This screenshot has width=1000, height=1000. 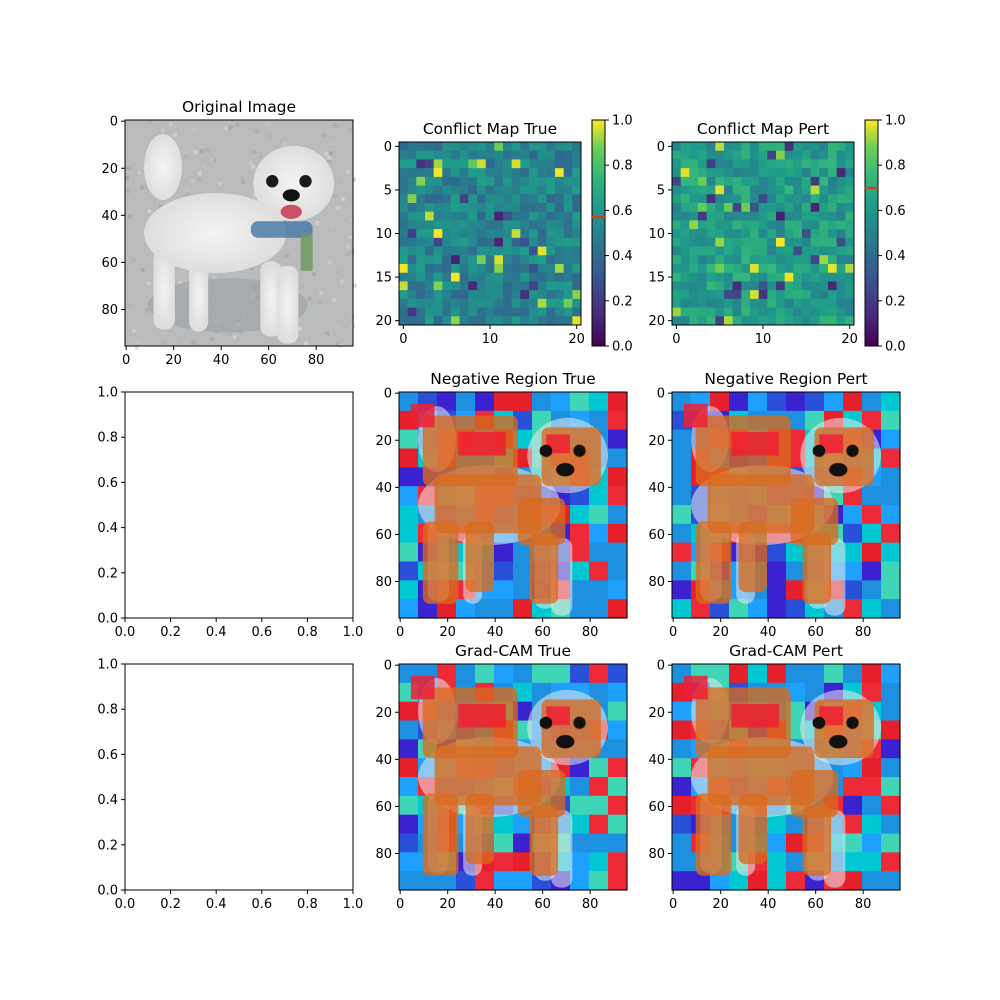 I want to click on panel-title: Negative Region Pert, so click(x=785, y=379).